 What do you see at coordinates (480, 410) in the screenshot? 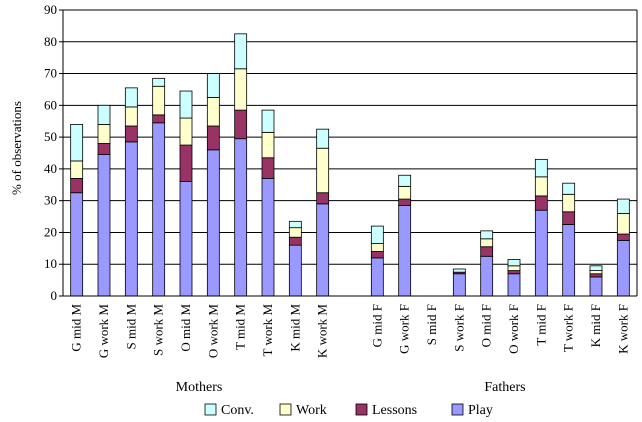
I see `legend-label: Play` at bounding box center [480, 410].